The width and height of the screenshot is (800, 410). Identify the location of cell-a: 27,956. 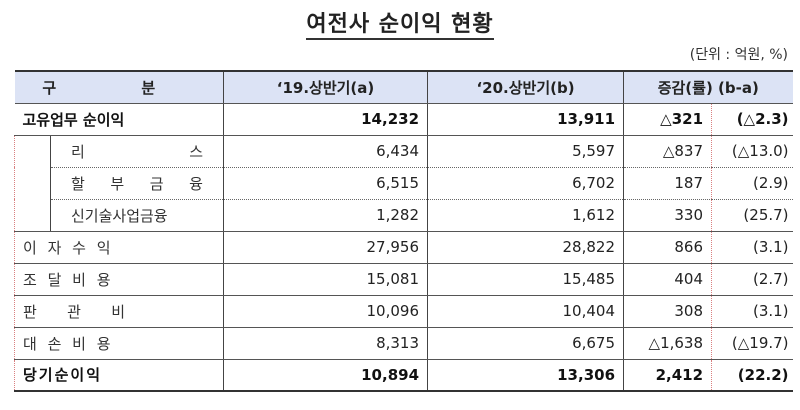
(325, 247).